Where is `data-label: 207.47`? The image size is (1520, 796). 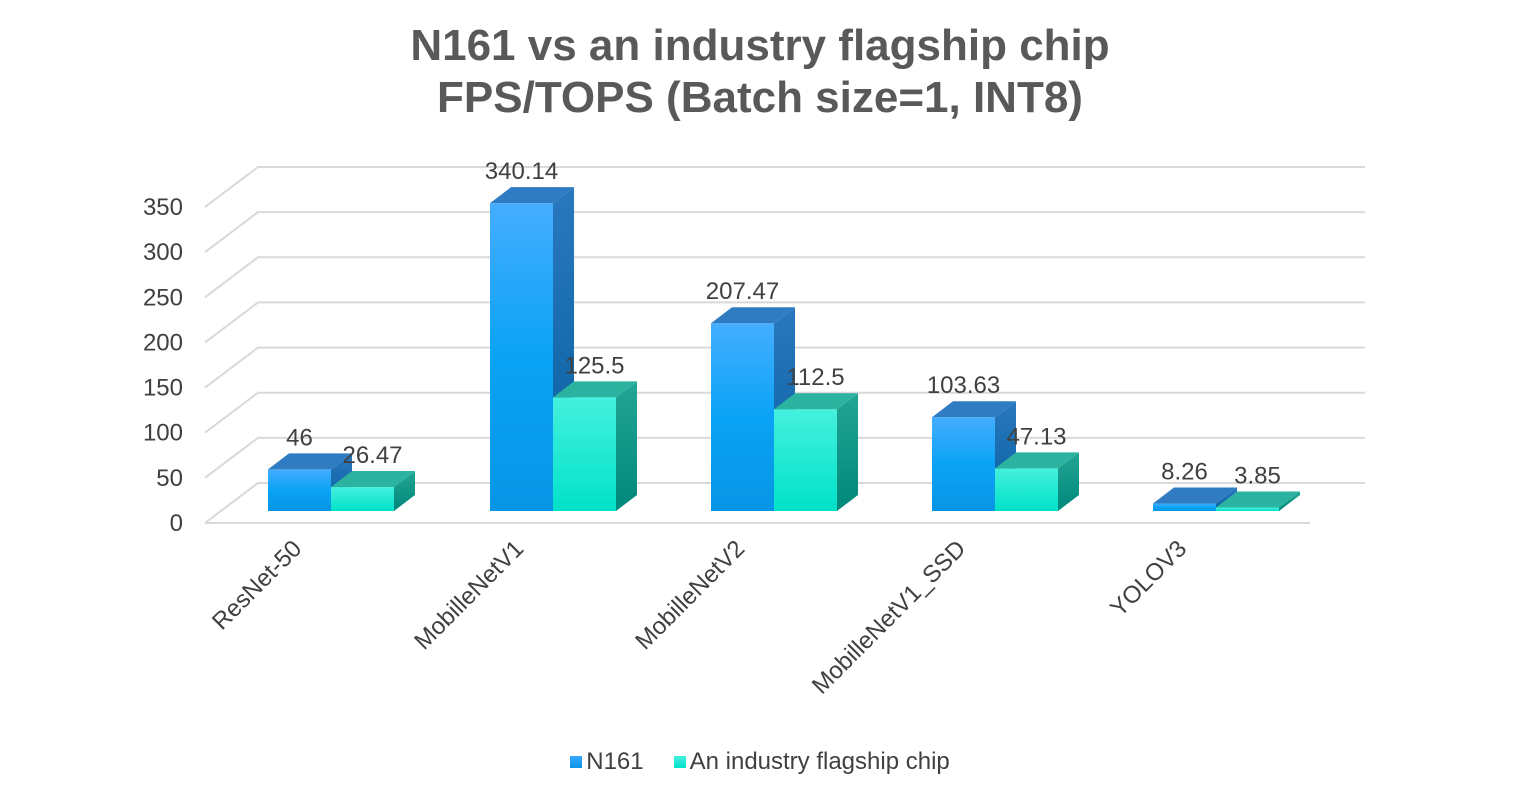 data-label: 207.47 is located at coordinates (742, 291).